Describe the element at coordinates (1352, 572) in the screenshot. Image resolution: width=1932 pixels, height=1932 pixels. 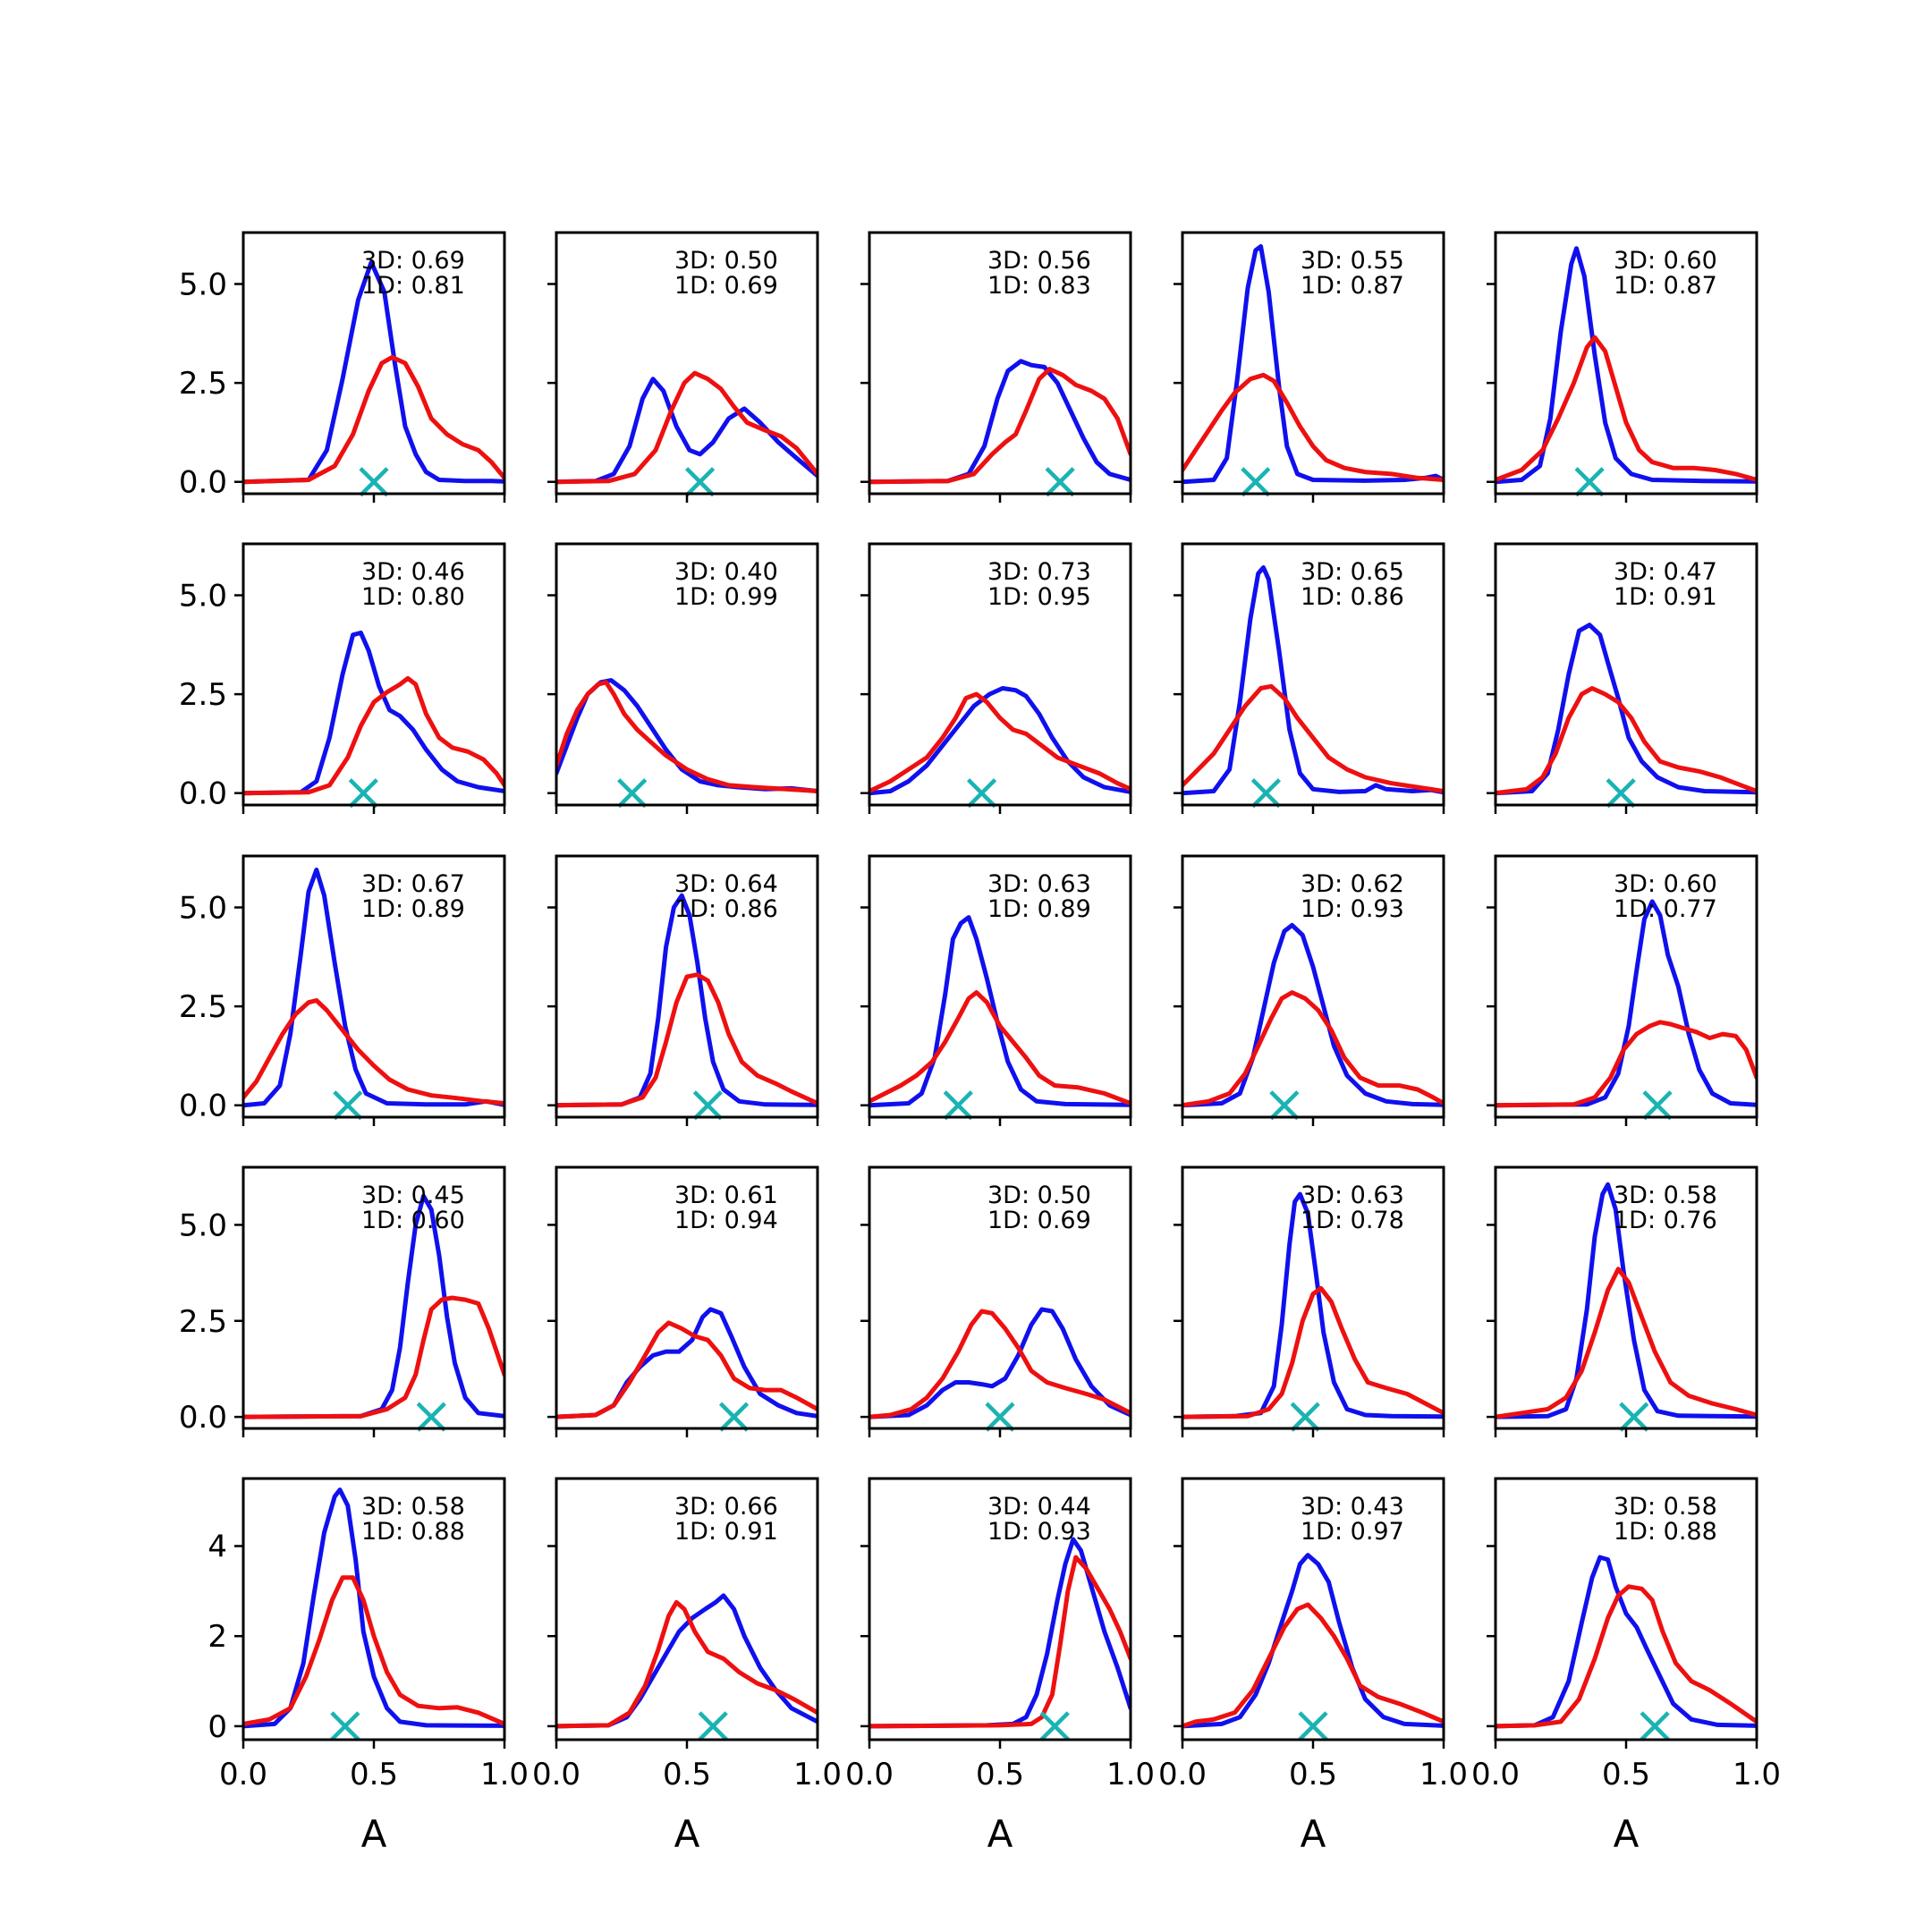
I see `label-3d: 3D: 0.65` at that location.